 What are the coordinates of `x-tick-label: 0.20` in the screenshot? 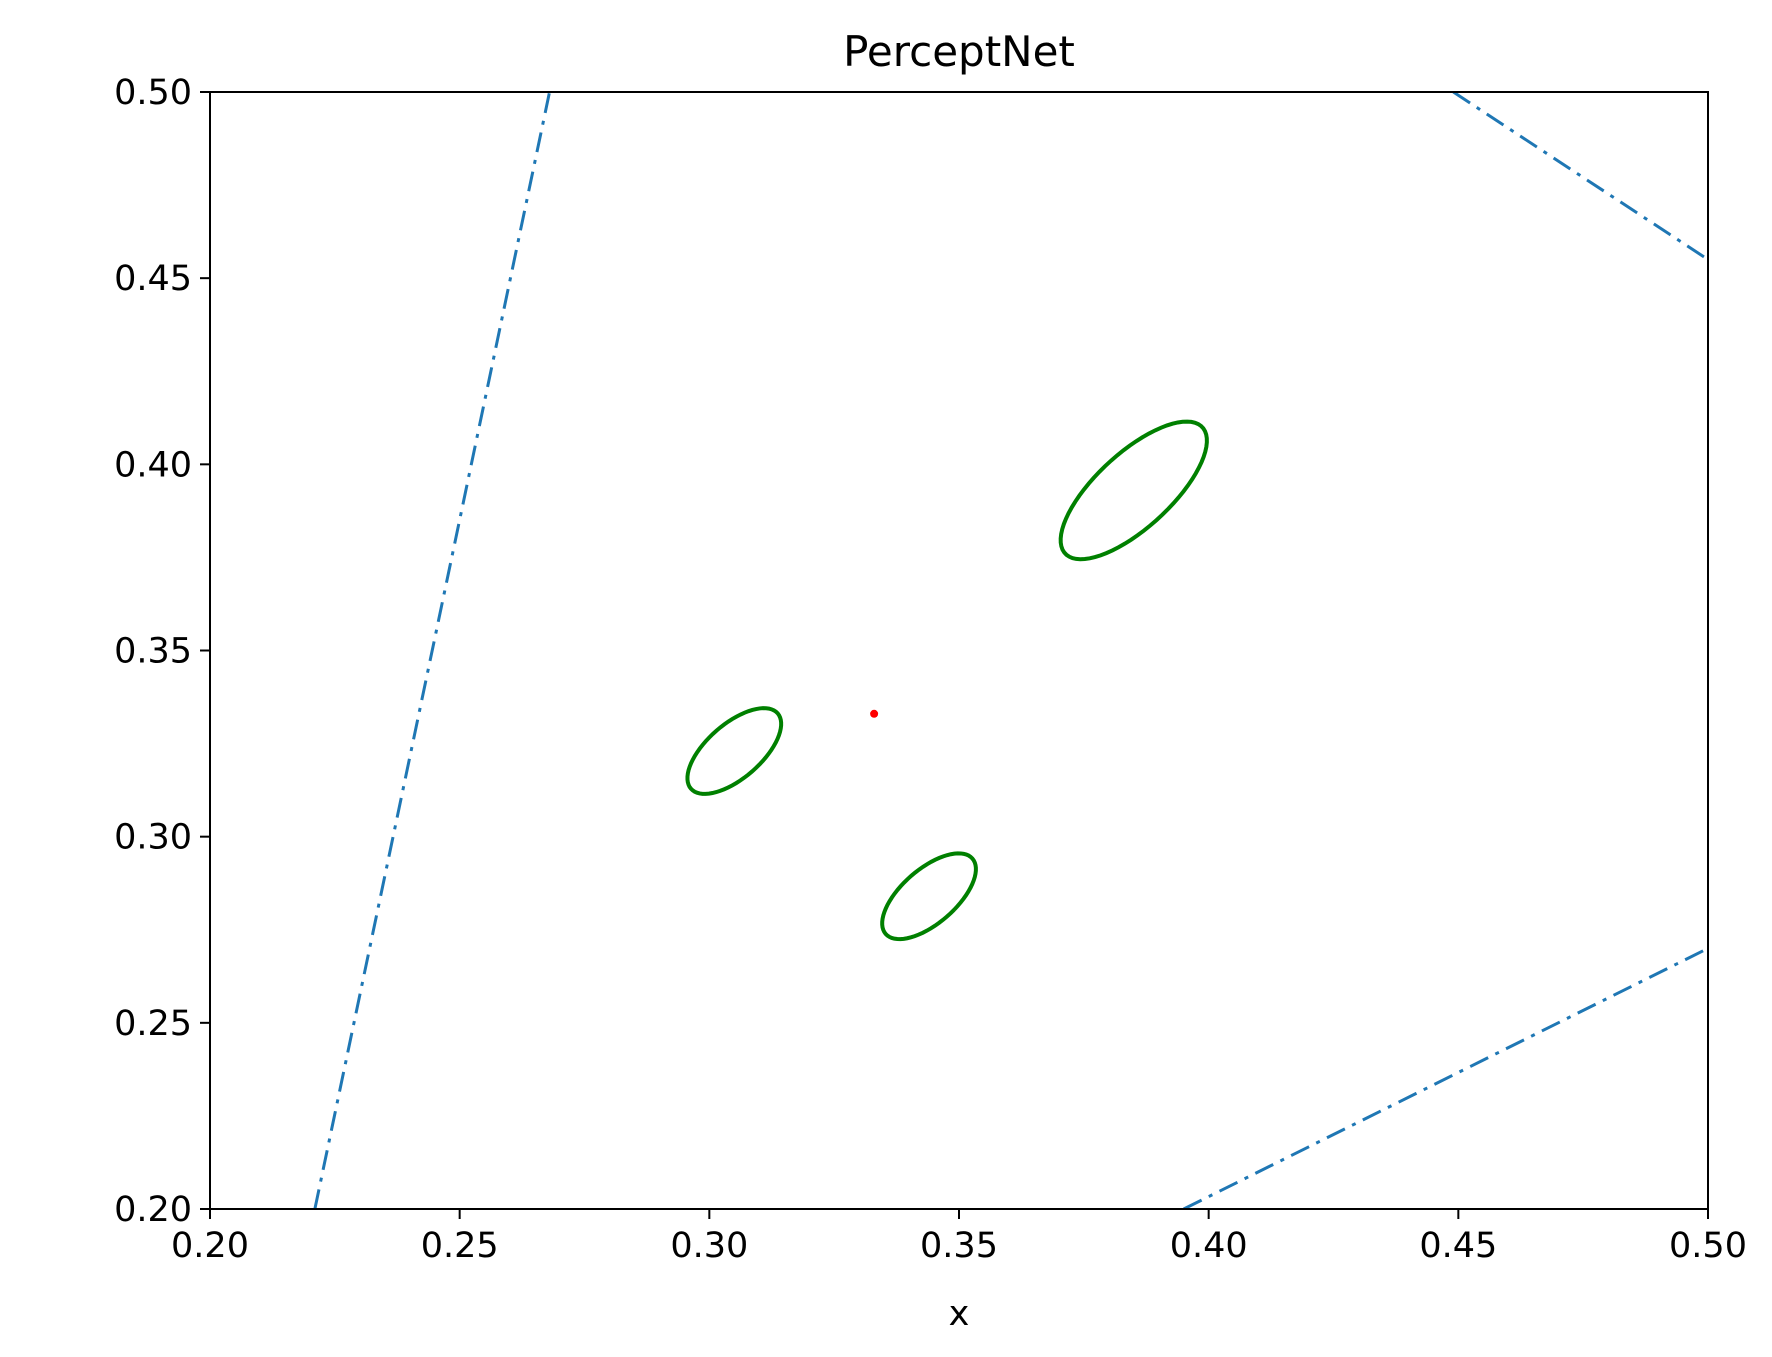 It's located at (210, 1246).